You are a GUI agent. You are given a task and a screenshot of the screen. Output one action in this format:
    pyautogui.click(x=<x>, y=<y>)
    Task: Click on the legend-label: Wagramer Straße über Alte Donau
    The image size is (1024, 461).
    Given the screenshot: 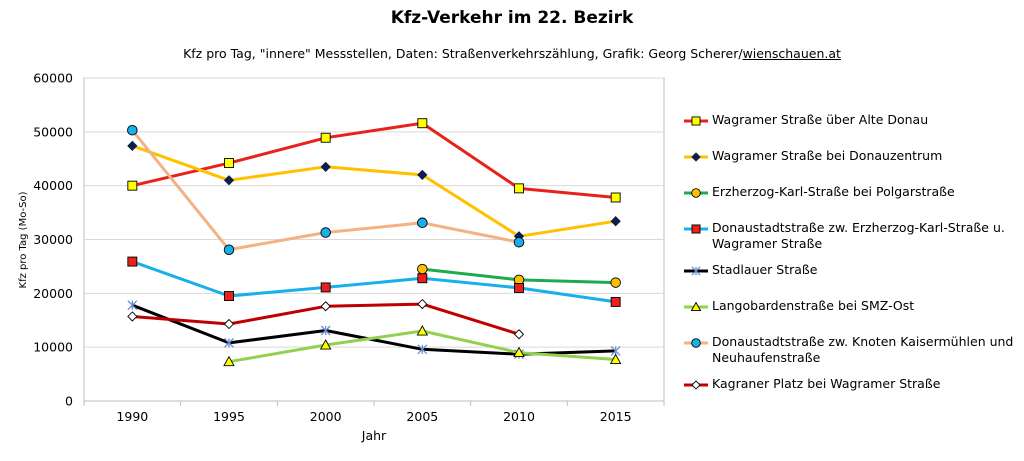 What is the action you would take?
    pyautogui.click(x=820, y=119)
    